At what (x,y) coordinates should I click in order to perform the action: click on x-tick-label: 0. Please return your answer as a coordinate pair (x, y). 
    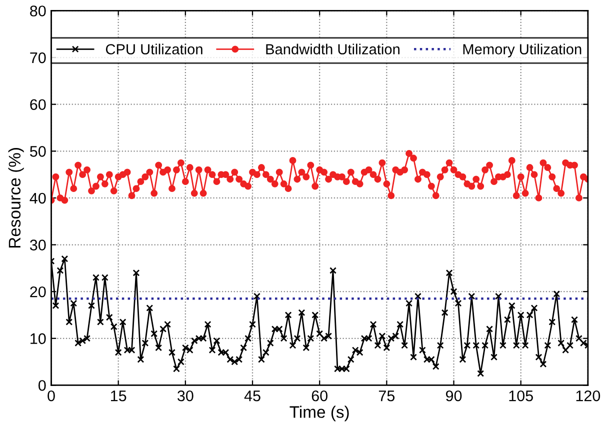
    Looking at the image, I should click on (51, 396).